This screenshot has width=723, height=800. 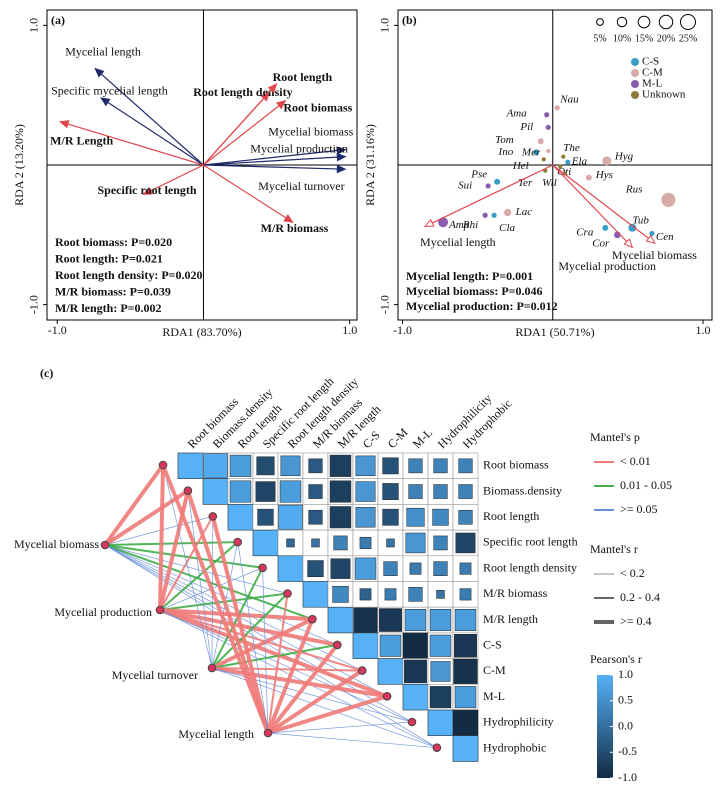 I want to click on species-label: Wil, so click(x=549, y=183).